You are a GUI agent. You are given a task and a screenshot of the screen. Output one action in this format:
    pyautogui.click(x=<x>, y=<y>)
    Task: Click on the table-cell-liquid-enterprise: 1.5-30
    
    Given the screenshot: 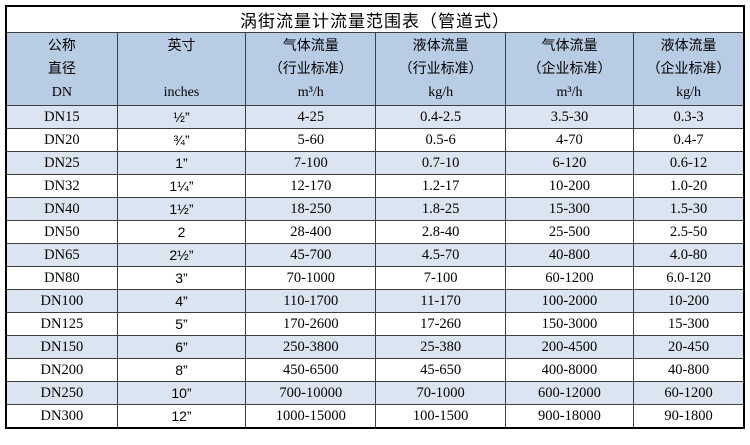 What is the action you would take?
    pyautogui.click(x=689, y=209)
    